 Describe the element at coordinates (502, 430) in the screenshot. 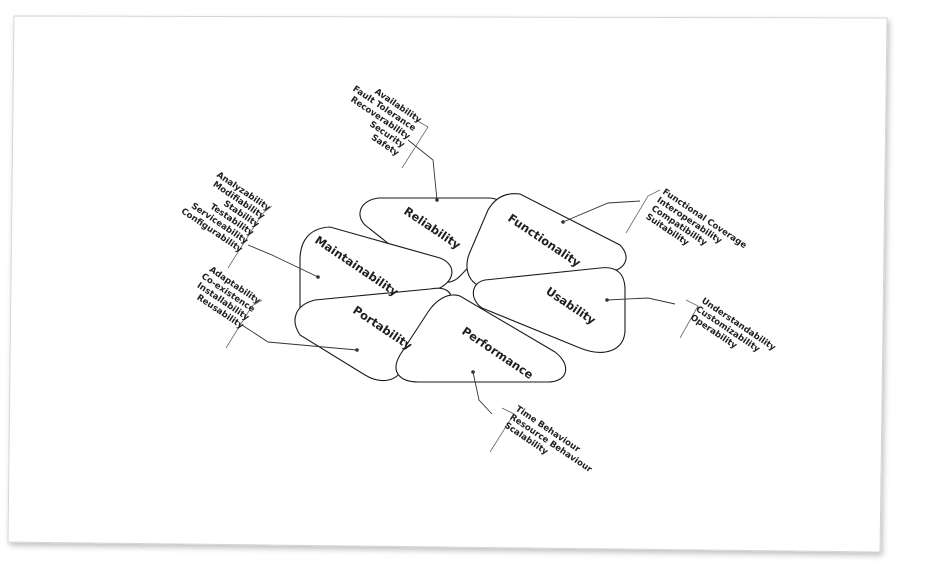

I see `bracket-performance` at that location.